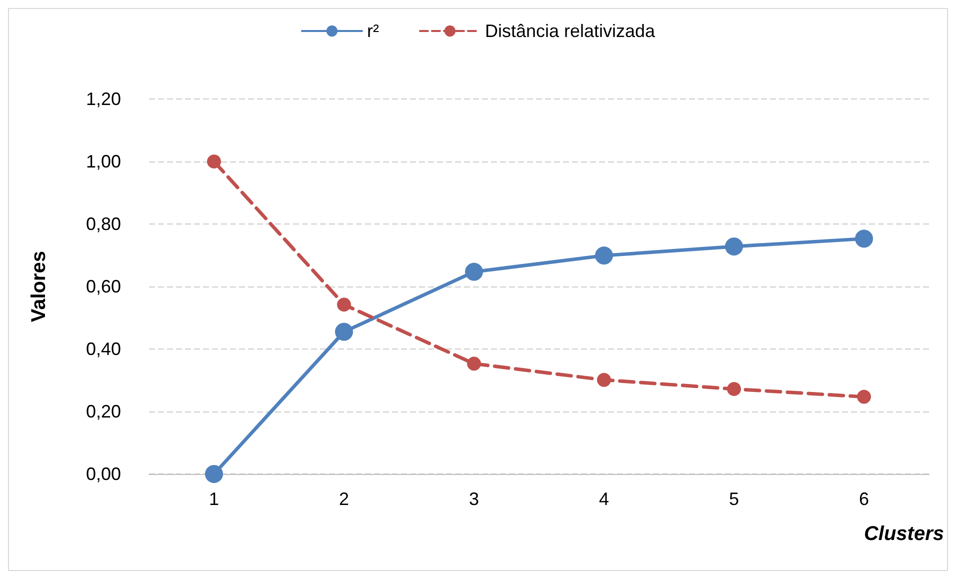  I want to click on legend-label: r², so click(372, 31).